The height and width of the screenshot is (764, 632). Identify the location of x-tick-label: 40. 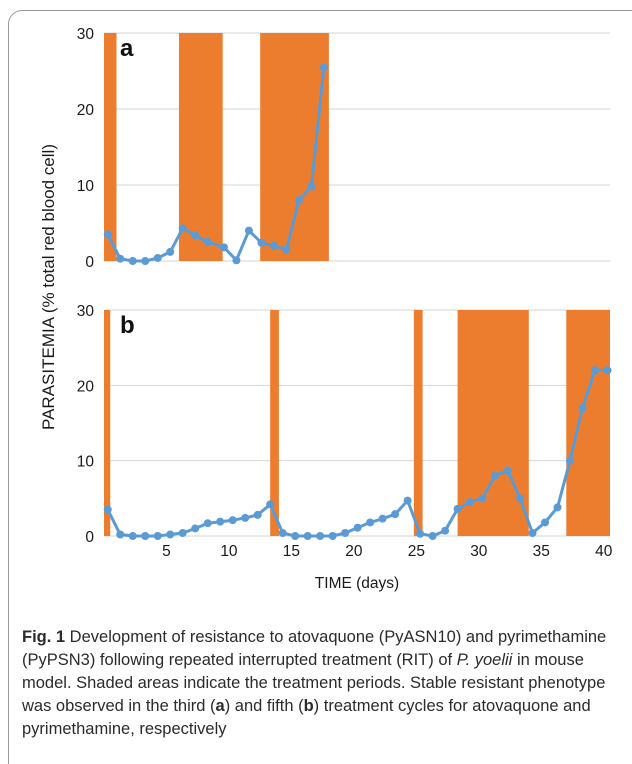
(604, 551).